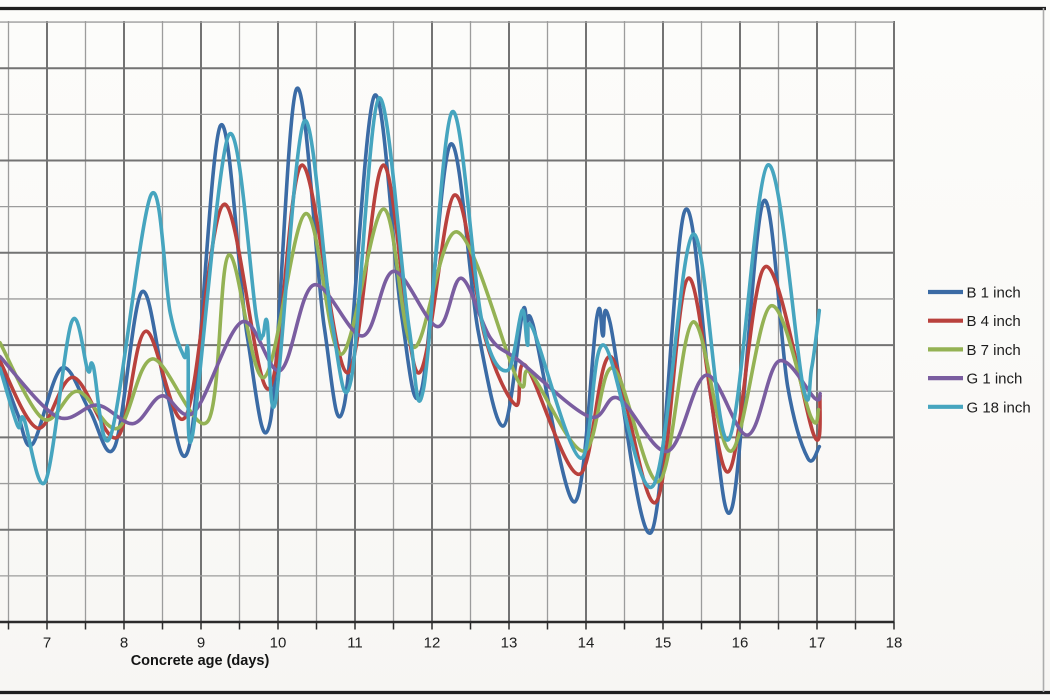  I want to click on x-tick-label-11: 11, so click(355, 643).